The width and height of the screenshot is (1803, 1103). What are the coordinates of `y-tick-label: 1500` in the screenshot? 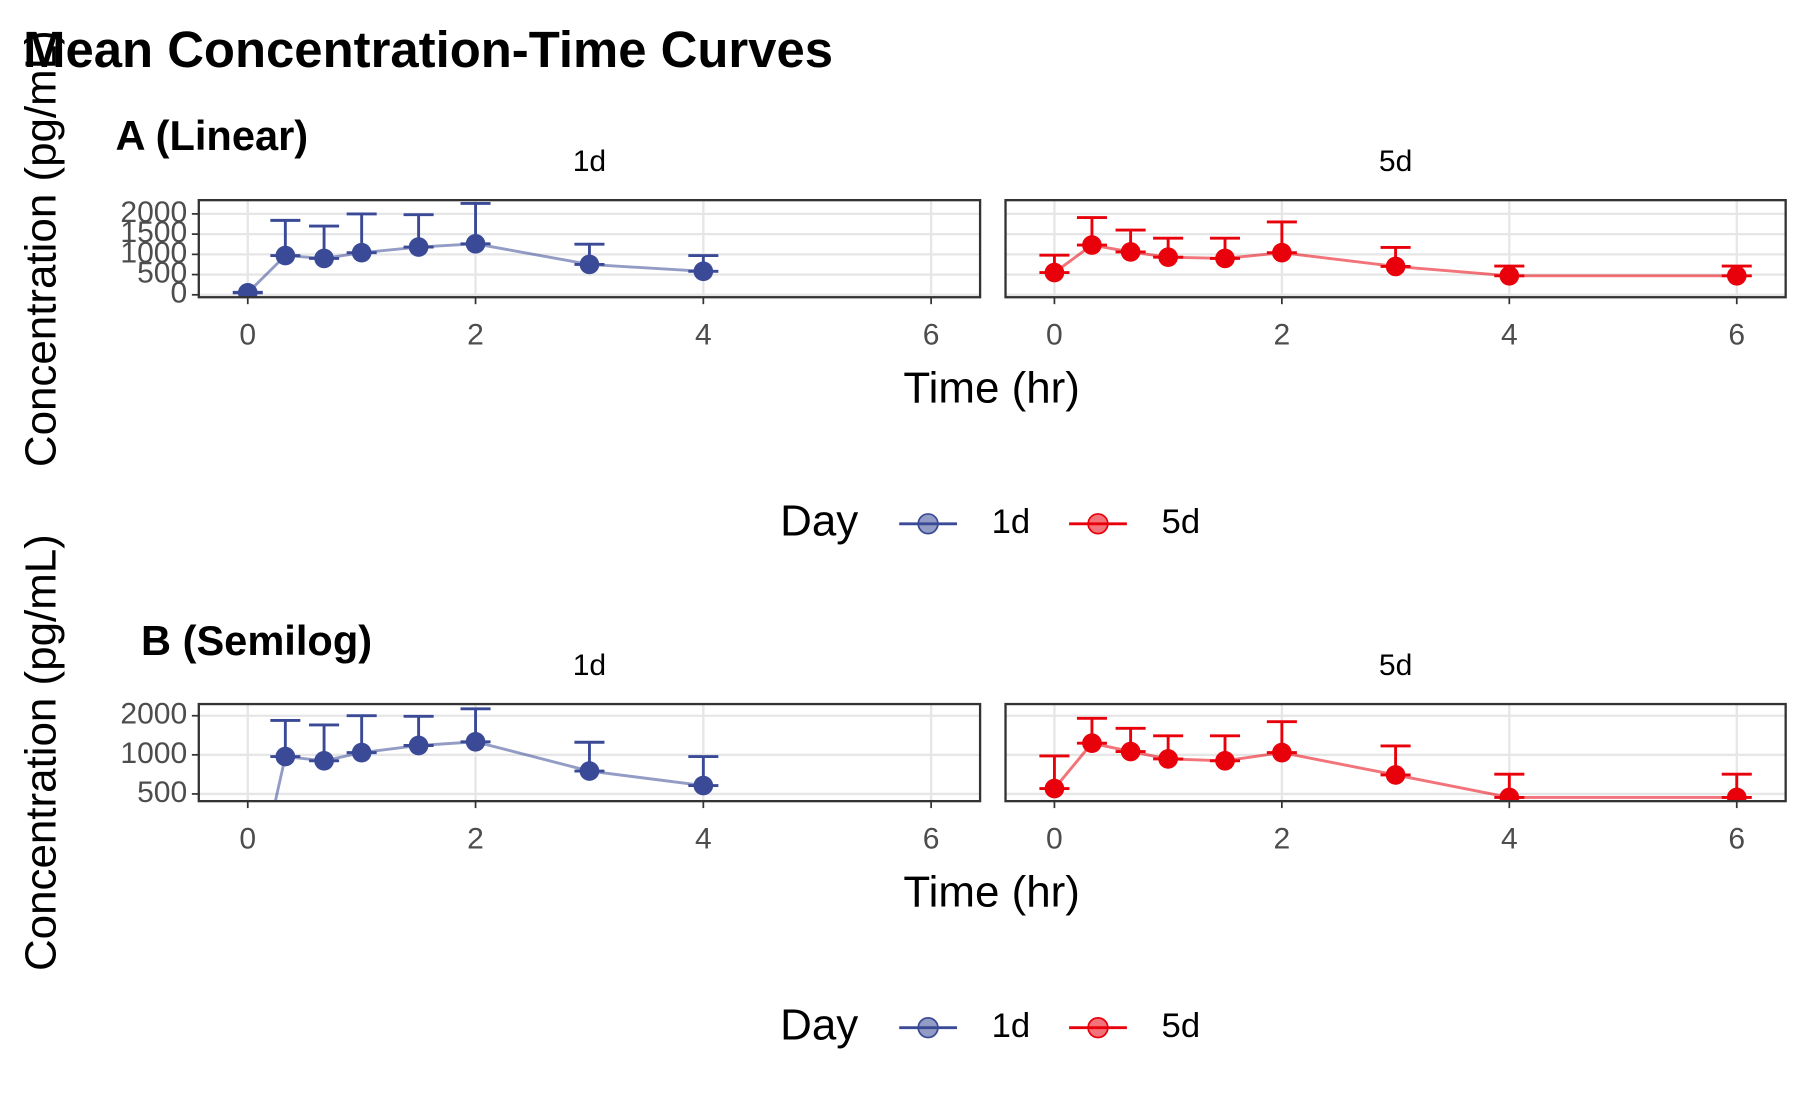 It's located at (153, 232).